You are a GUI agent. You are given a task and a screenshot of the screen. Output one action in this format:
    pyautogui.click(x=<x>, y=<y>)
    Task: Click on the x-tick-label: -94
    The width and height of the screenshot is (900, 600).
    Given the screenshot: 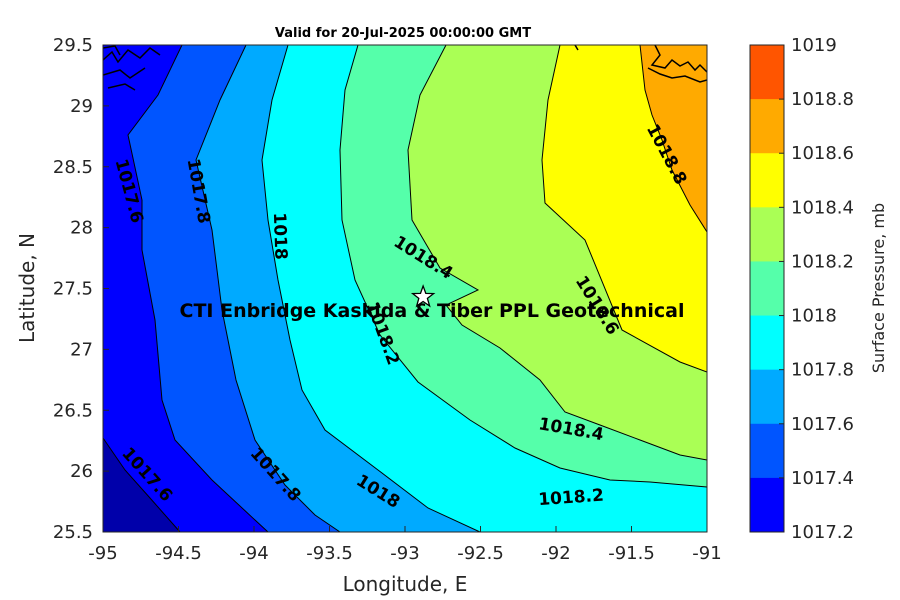 What is the action you would take?
    pyautogui.click(x=253, y=553)
    